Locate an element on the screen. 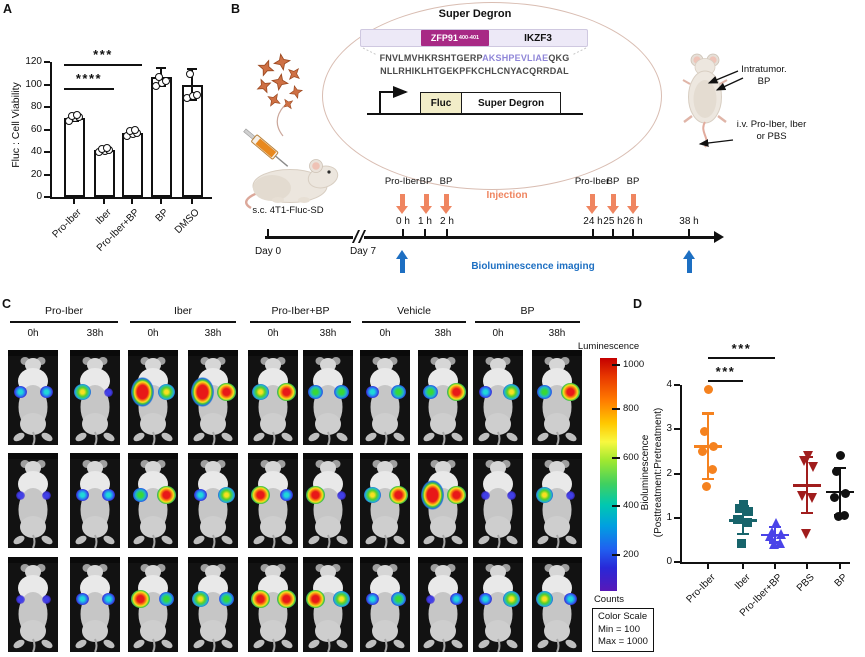 This screenshot has width=865, height=657. panel-b-illustrations is located at coordinates (493, 128).